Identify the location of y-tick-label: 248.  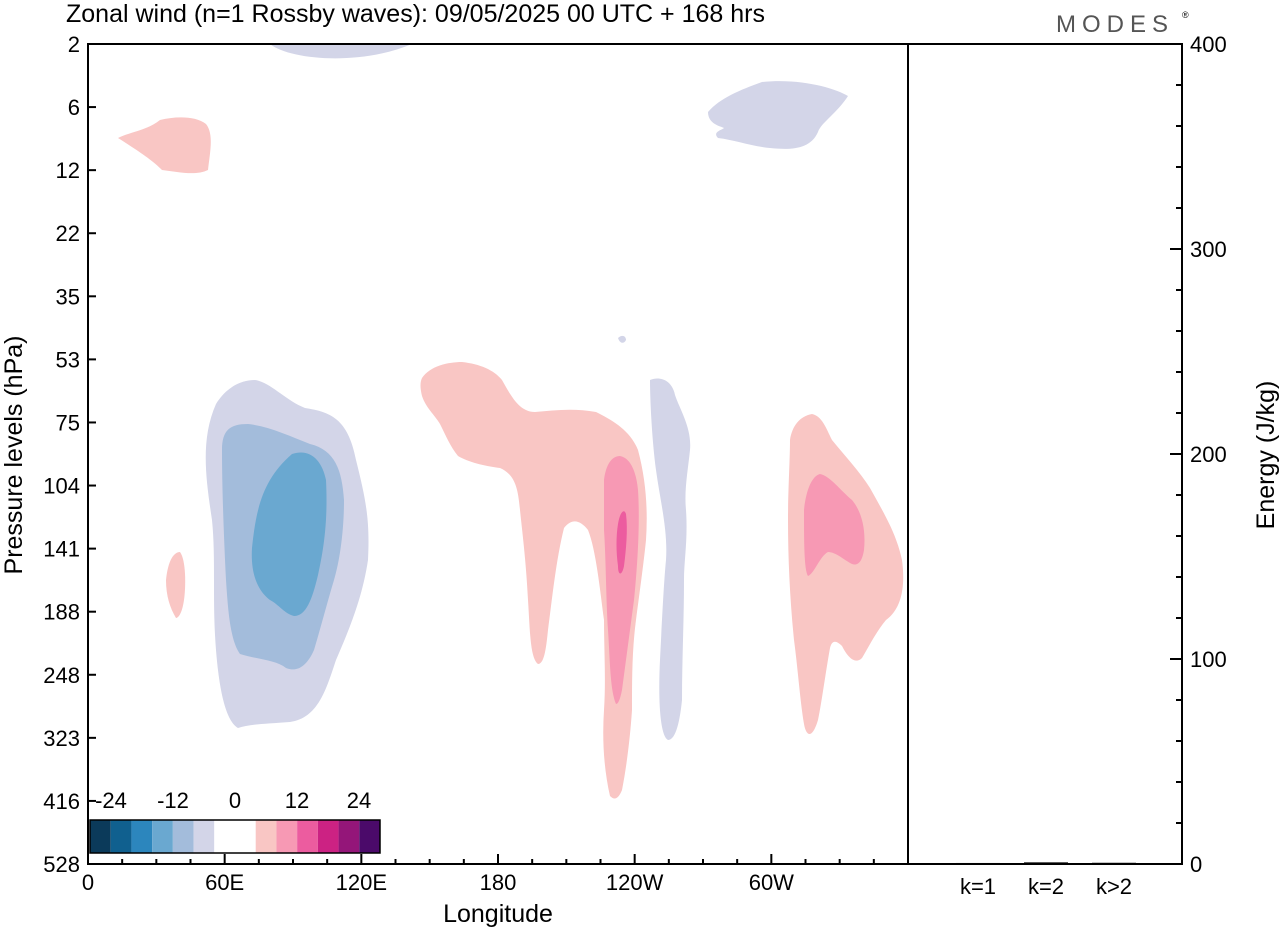
(61, 675).